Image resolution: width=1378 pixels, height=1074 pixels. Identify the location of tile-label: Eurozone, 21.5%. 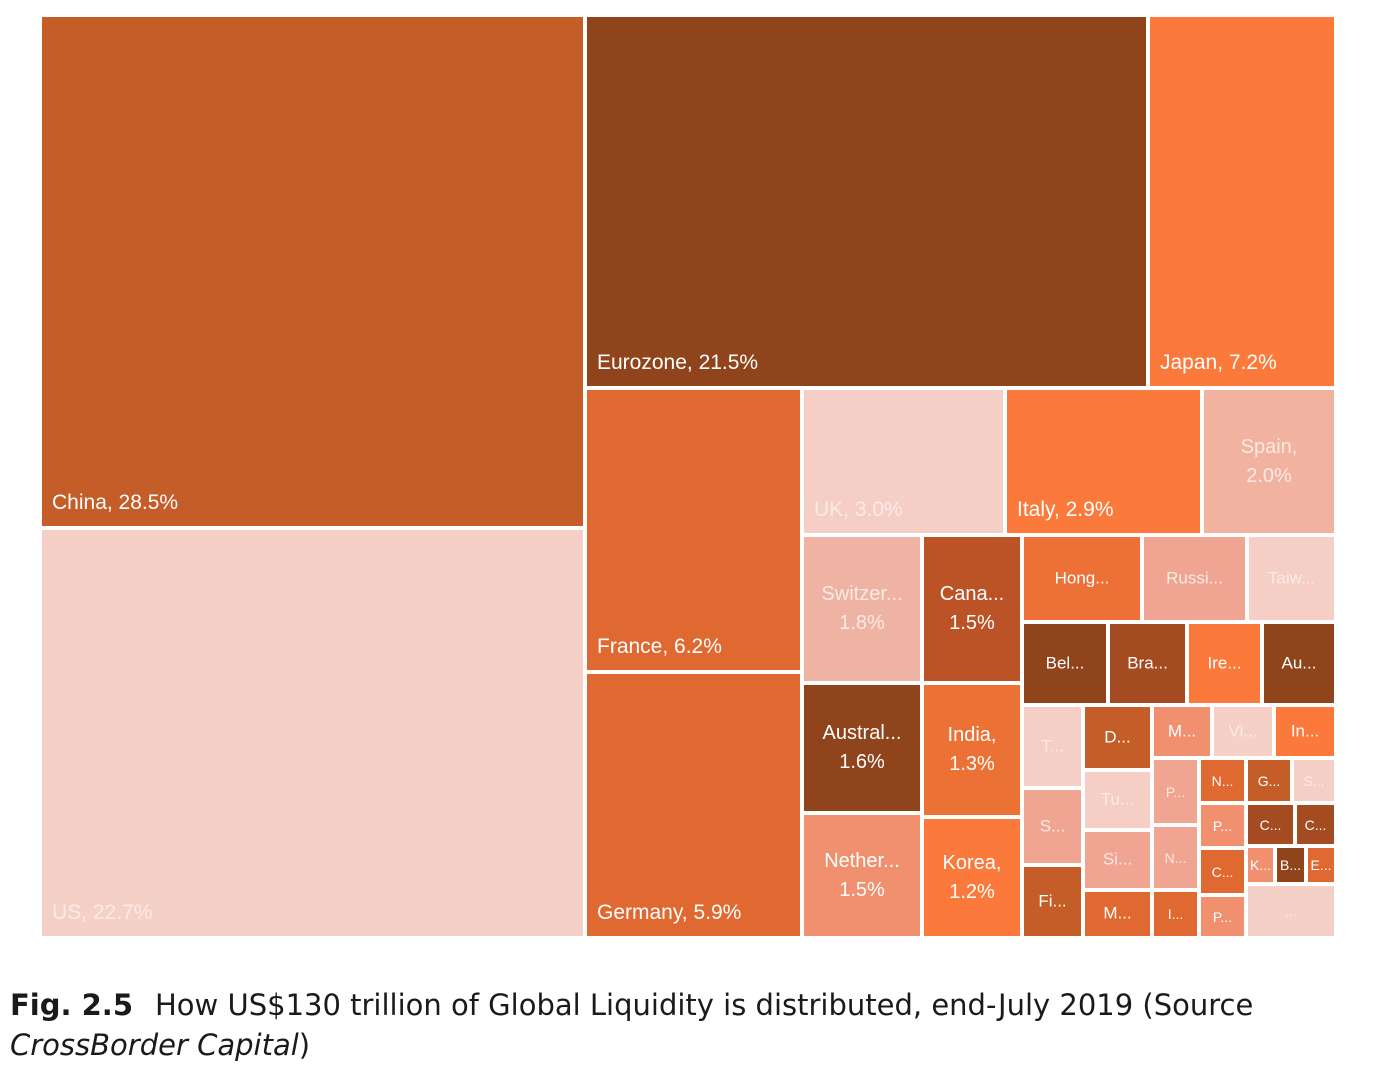
(678, 362).